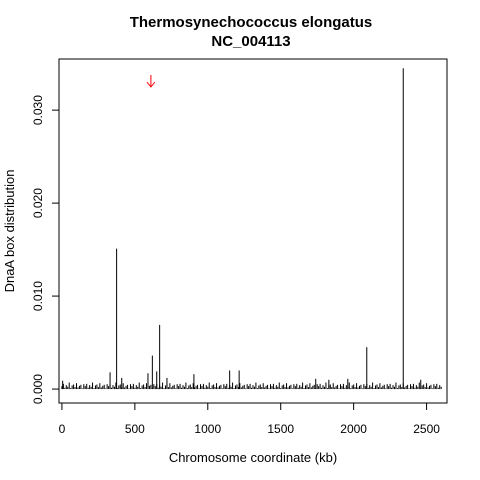 This screenshot has height=480, width=480. I want to click on x-tick-label: 500, so click(135, 429).